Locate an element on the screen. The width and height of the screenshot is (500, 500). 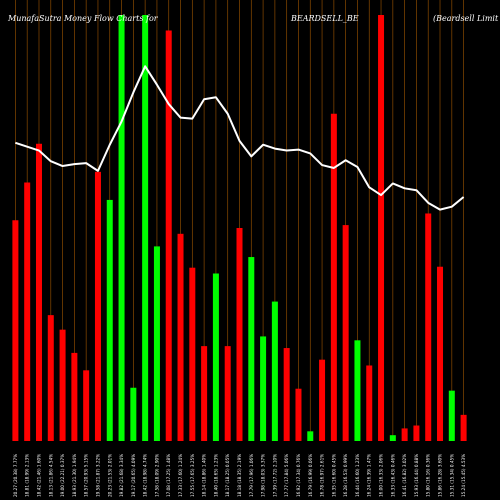
x-tick-label: 16.35 (16.60) 0.45% is located at coordinates (333, 475).